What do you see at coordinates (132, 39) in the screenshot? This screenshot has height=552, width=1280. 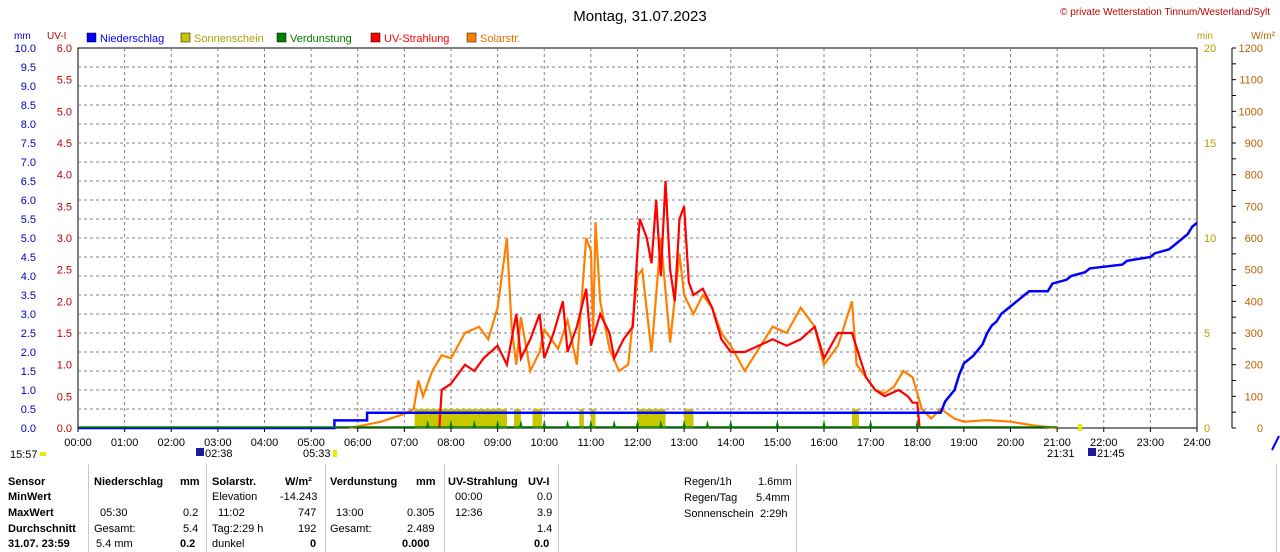 I see `legend-label: Niederschlag` at bounding box center [132, 39].